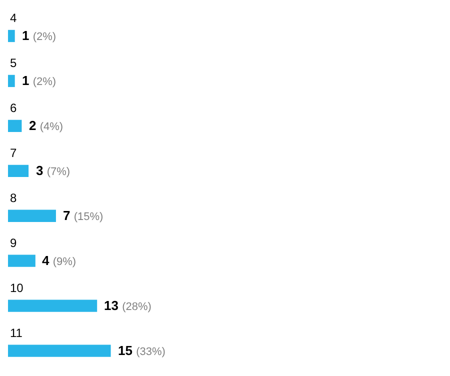  I want to click on y-tick-label: 5, so click(13, 63).